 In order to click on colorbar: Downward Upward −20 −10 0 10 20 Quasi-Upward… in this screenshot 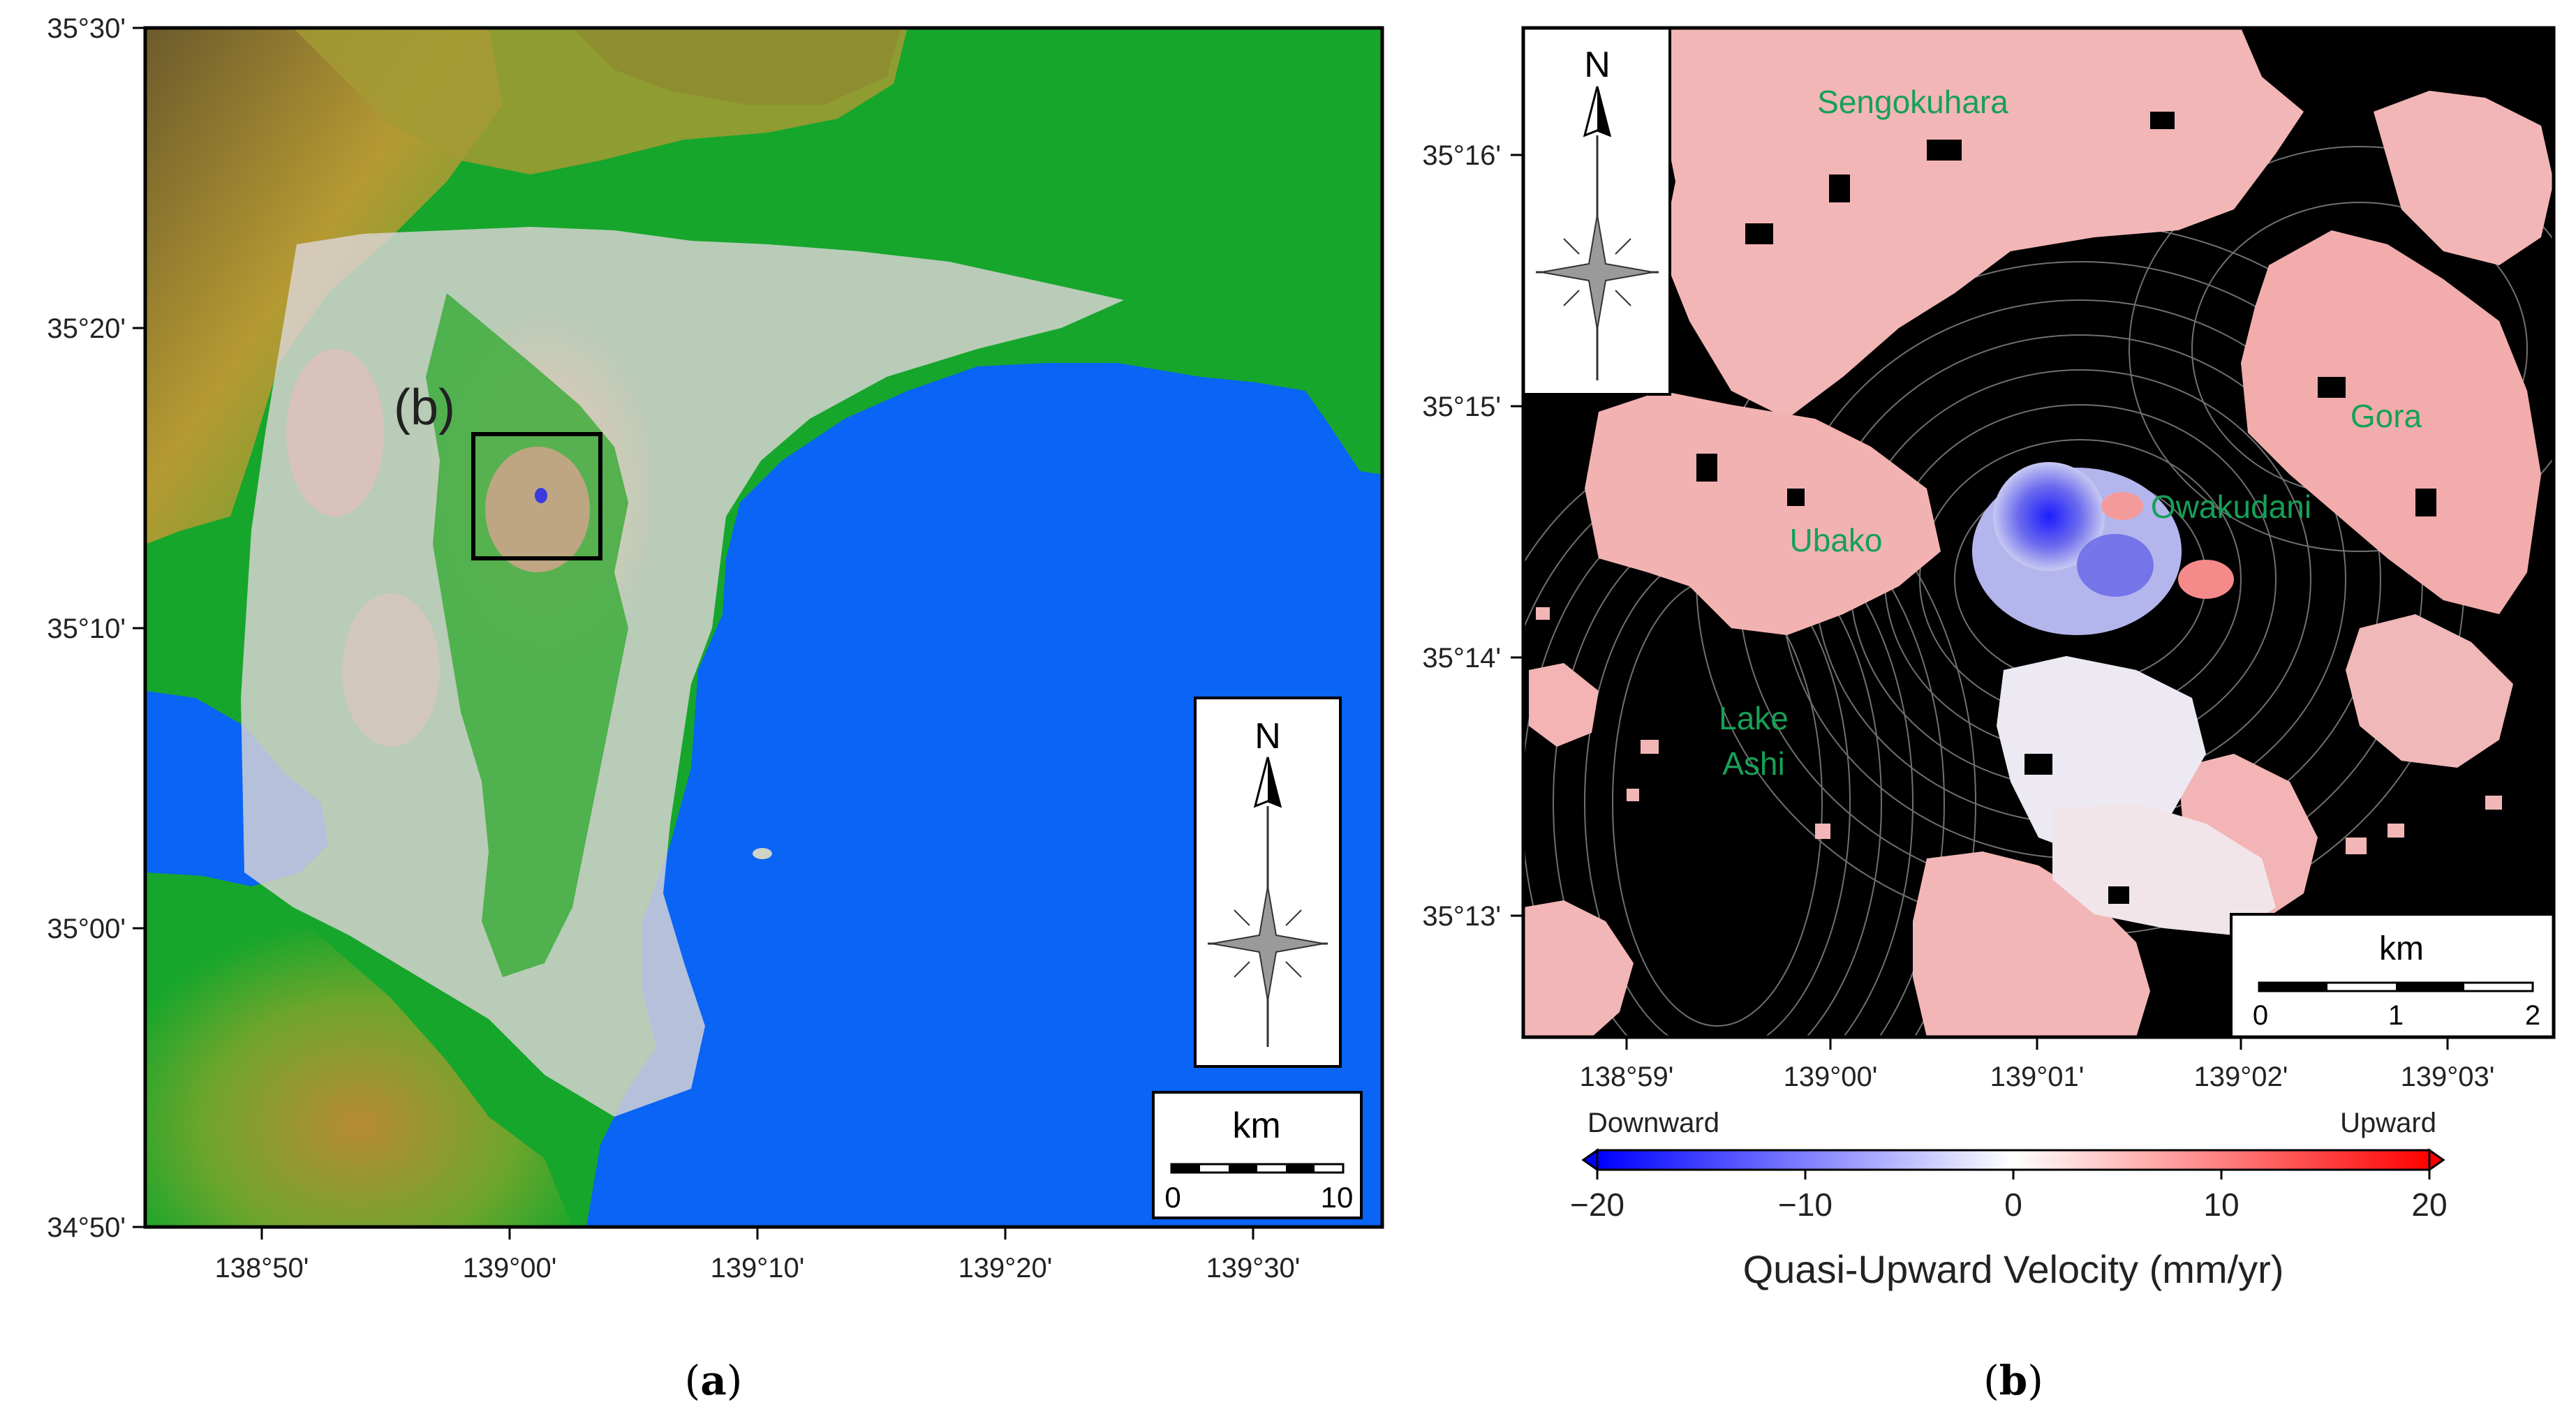, I will do `click(2009, 1199)`.